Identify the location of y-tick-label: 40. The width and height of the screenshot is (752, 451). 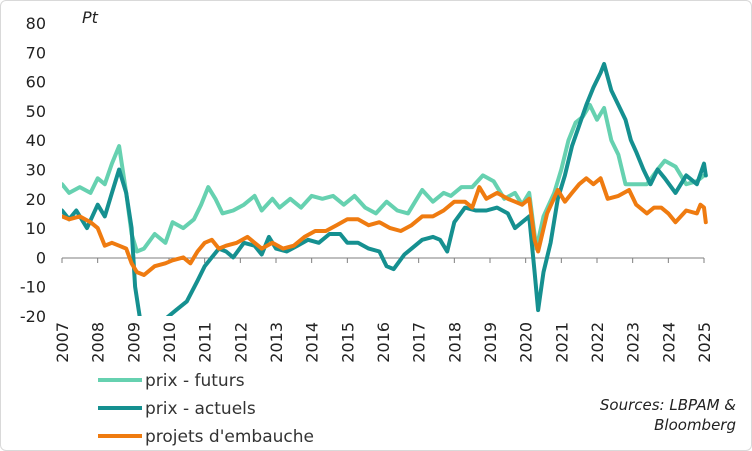
(36, 140).